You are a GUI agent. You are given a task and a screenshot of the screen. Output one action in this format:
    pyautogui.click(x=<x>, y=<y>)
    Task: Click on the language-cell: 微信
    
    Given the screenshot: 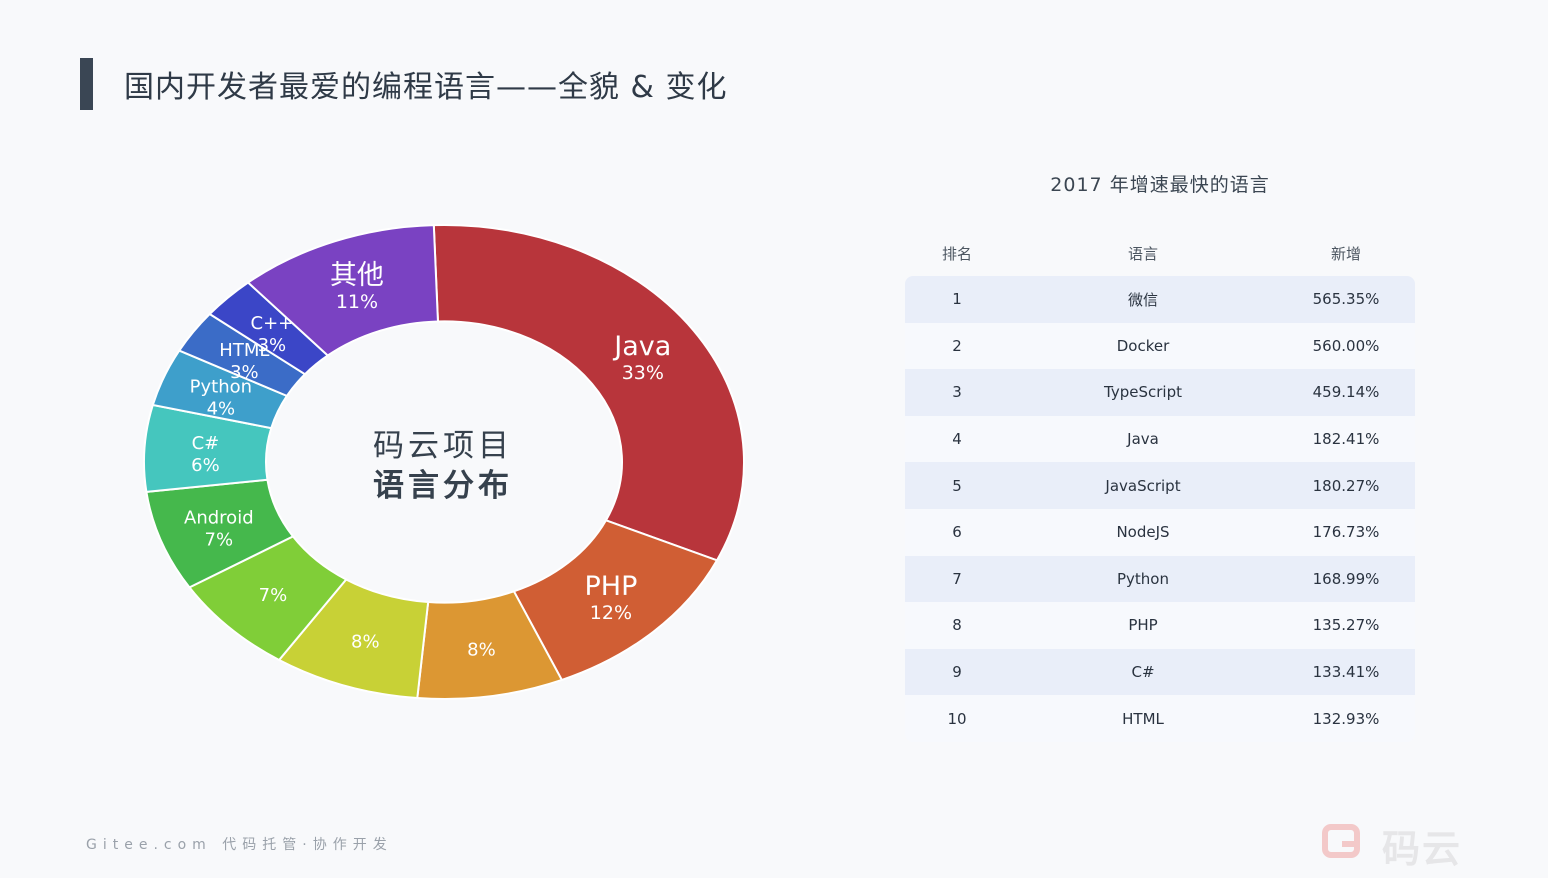 What is the action you would take?
    pyautogui.click(x=1142, y=299)
    